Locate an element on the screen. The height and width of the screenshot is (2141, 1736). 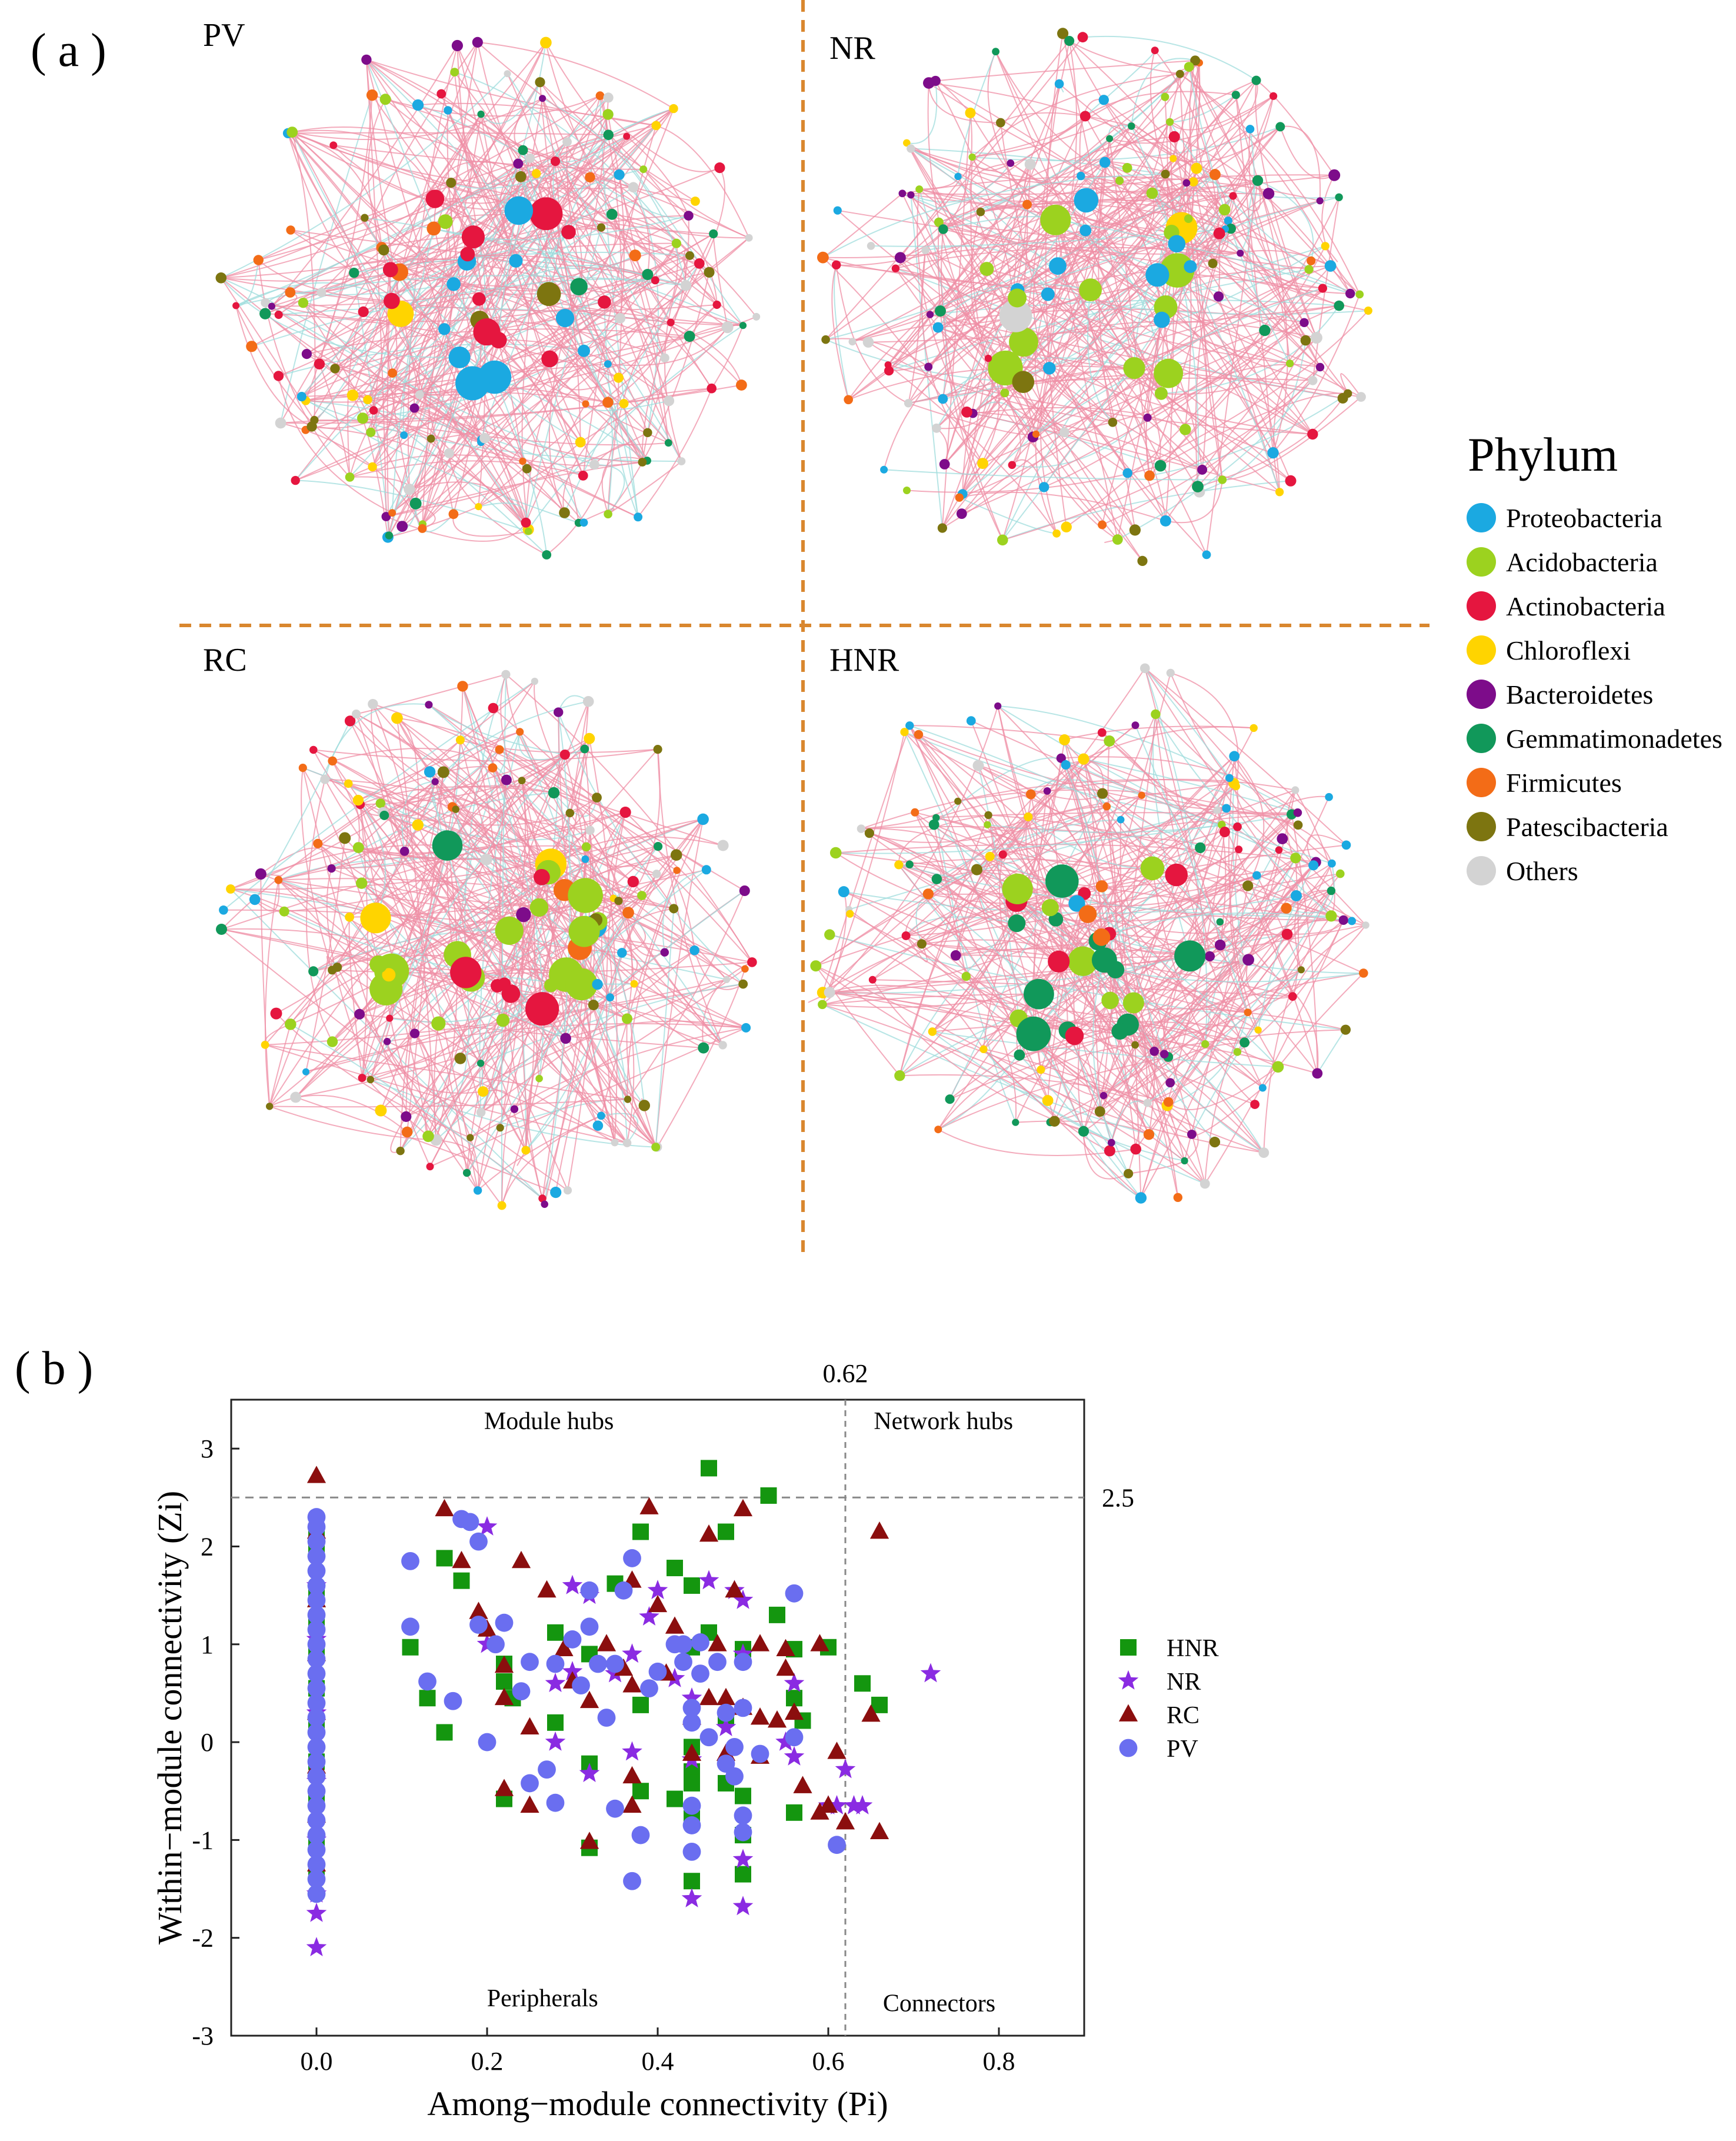
x-axis-label: Among−module connectivity (Pi) is located at coordinates (657, 2104).